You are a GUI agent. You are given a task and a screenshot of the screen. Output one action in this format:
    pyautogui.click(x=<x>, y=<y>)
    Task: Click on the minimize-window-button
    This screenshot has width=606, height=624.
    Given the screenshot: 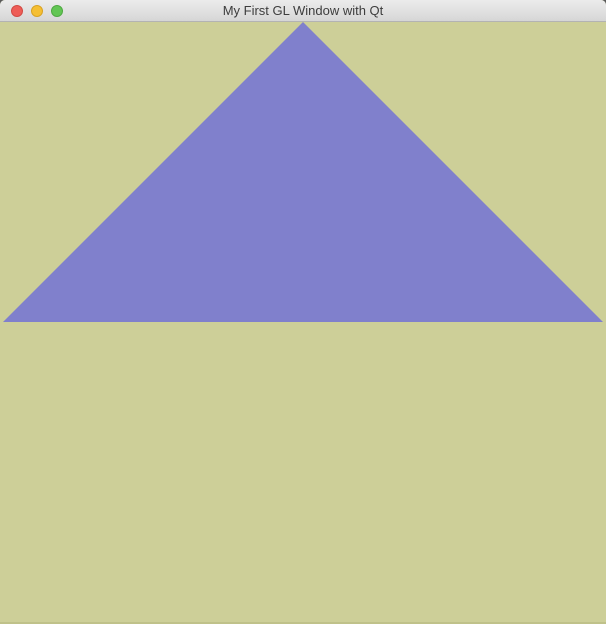 What is the action you would take?
    pyautogui.click(x=37, y=11)
    